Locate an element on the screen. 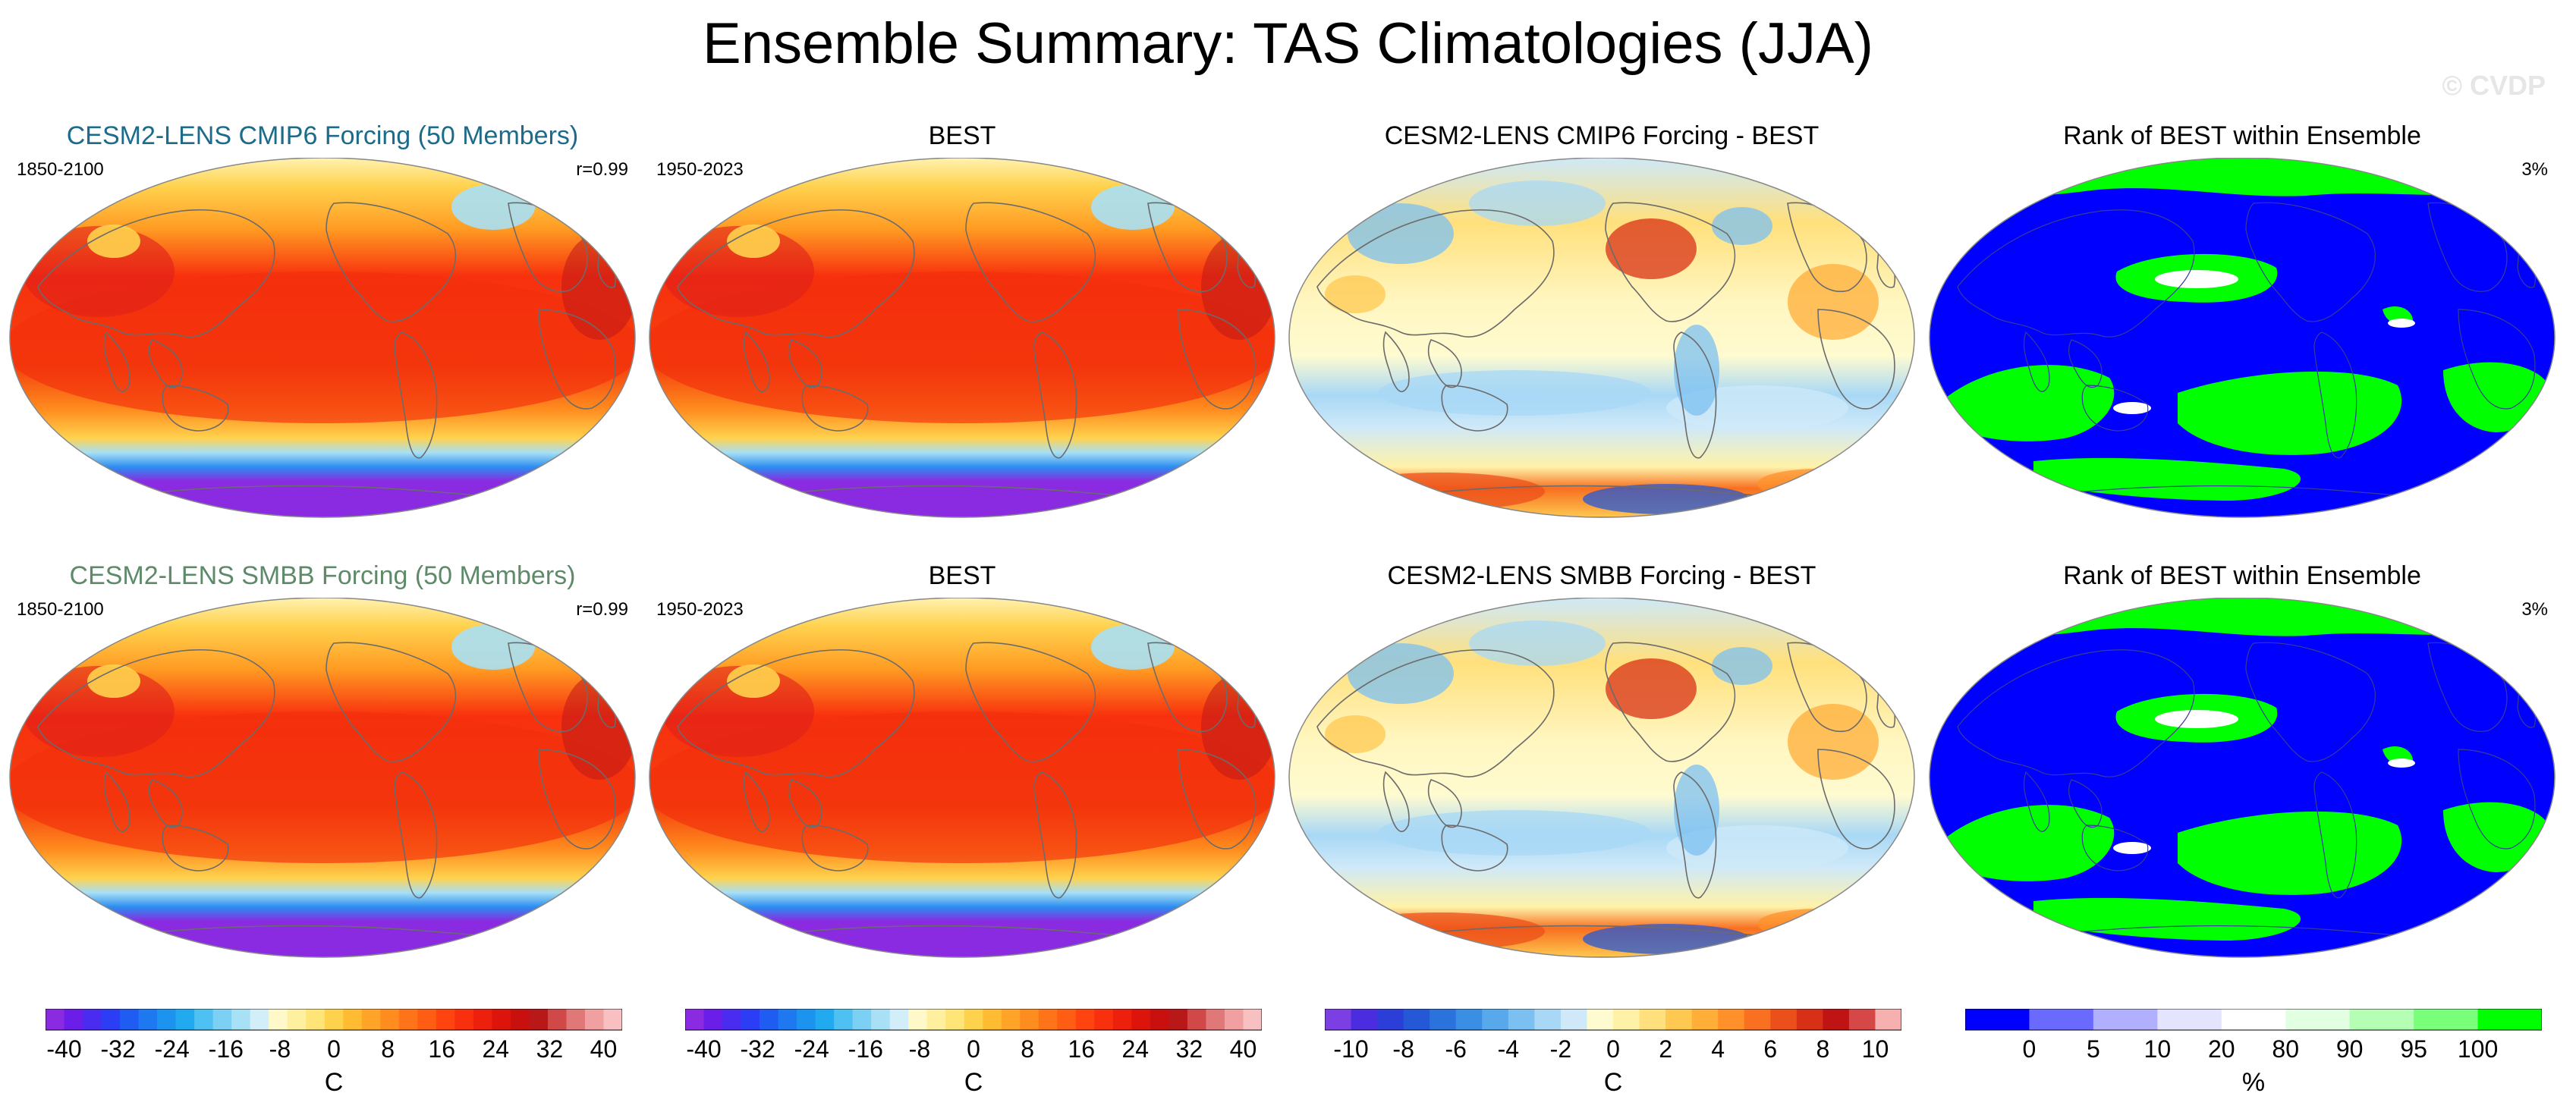  saharan-warm-zone is located at coordinates (598, 287).